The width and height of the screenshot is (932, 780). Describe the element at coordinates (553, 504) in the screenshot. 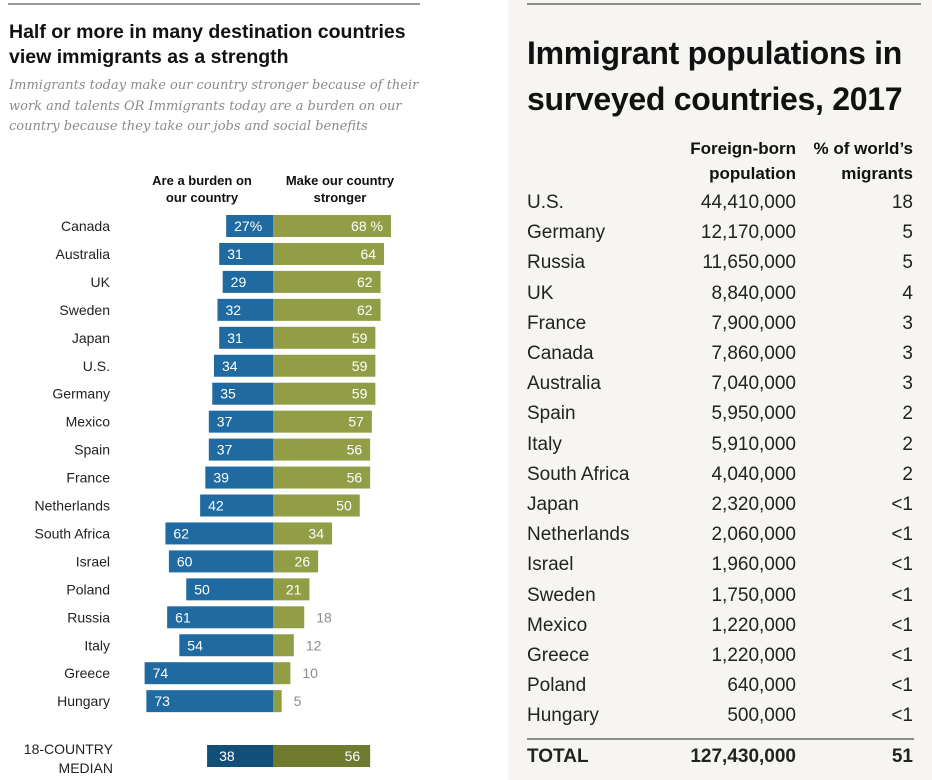

I see `country-cell: Japan` at that location.